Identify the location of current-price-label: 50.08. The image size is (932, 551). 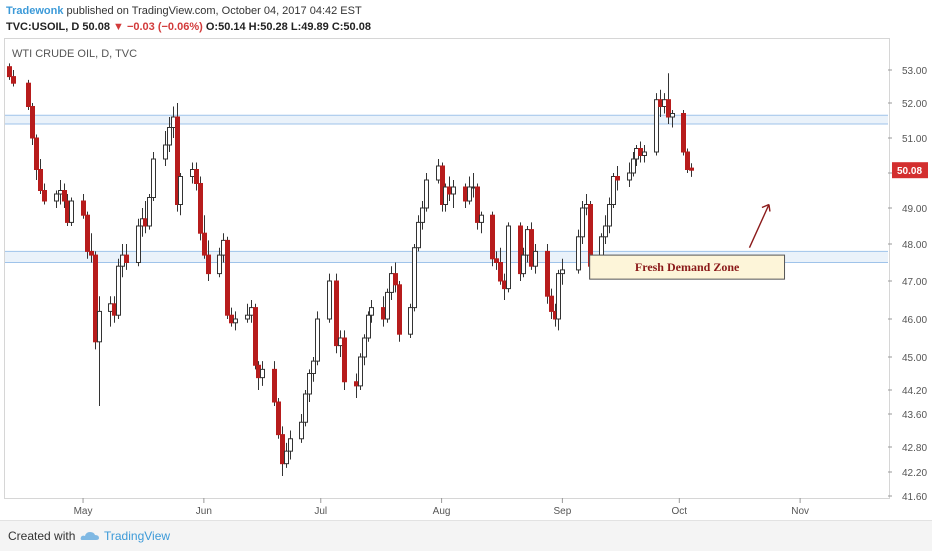
(909, 171).